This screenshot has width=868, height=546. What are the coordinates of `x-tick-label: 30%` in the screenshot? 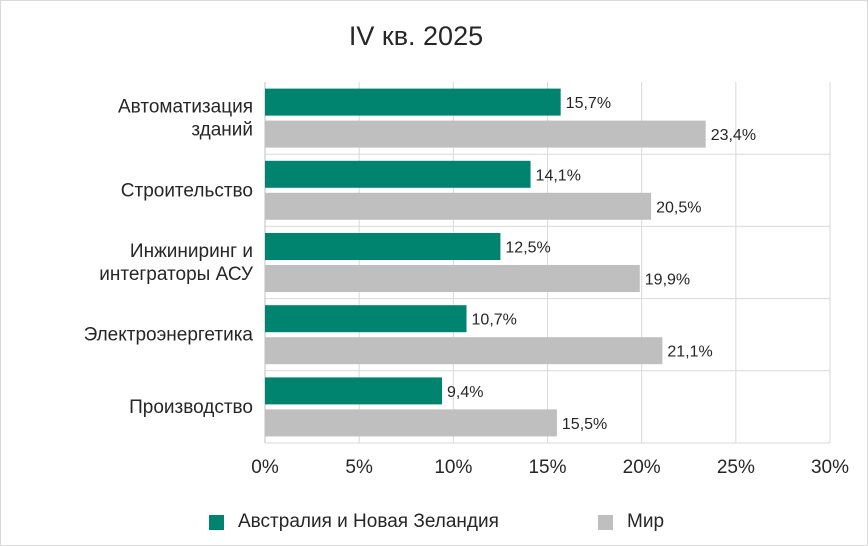 It's located at (830, 467).